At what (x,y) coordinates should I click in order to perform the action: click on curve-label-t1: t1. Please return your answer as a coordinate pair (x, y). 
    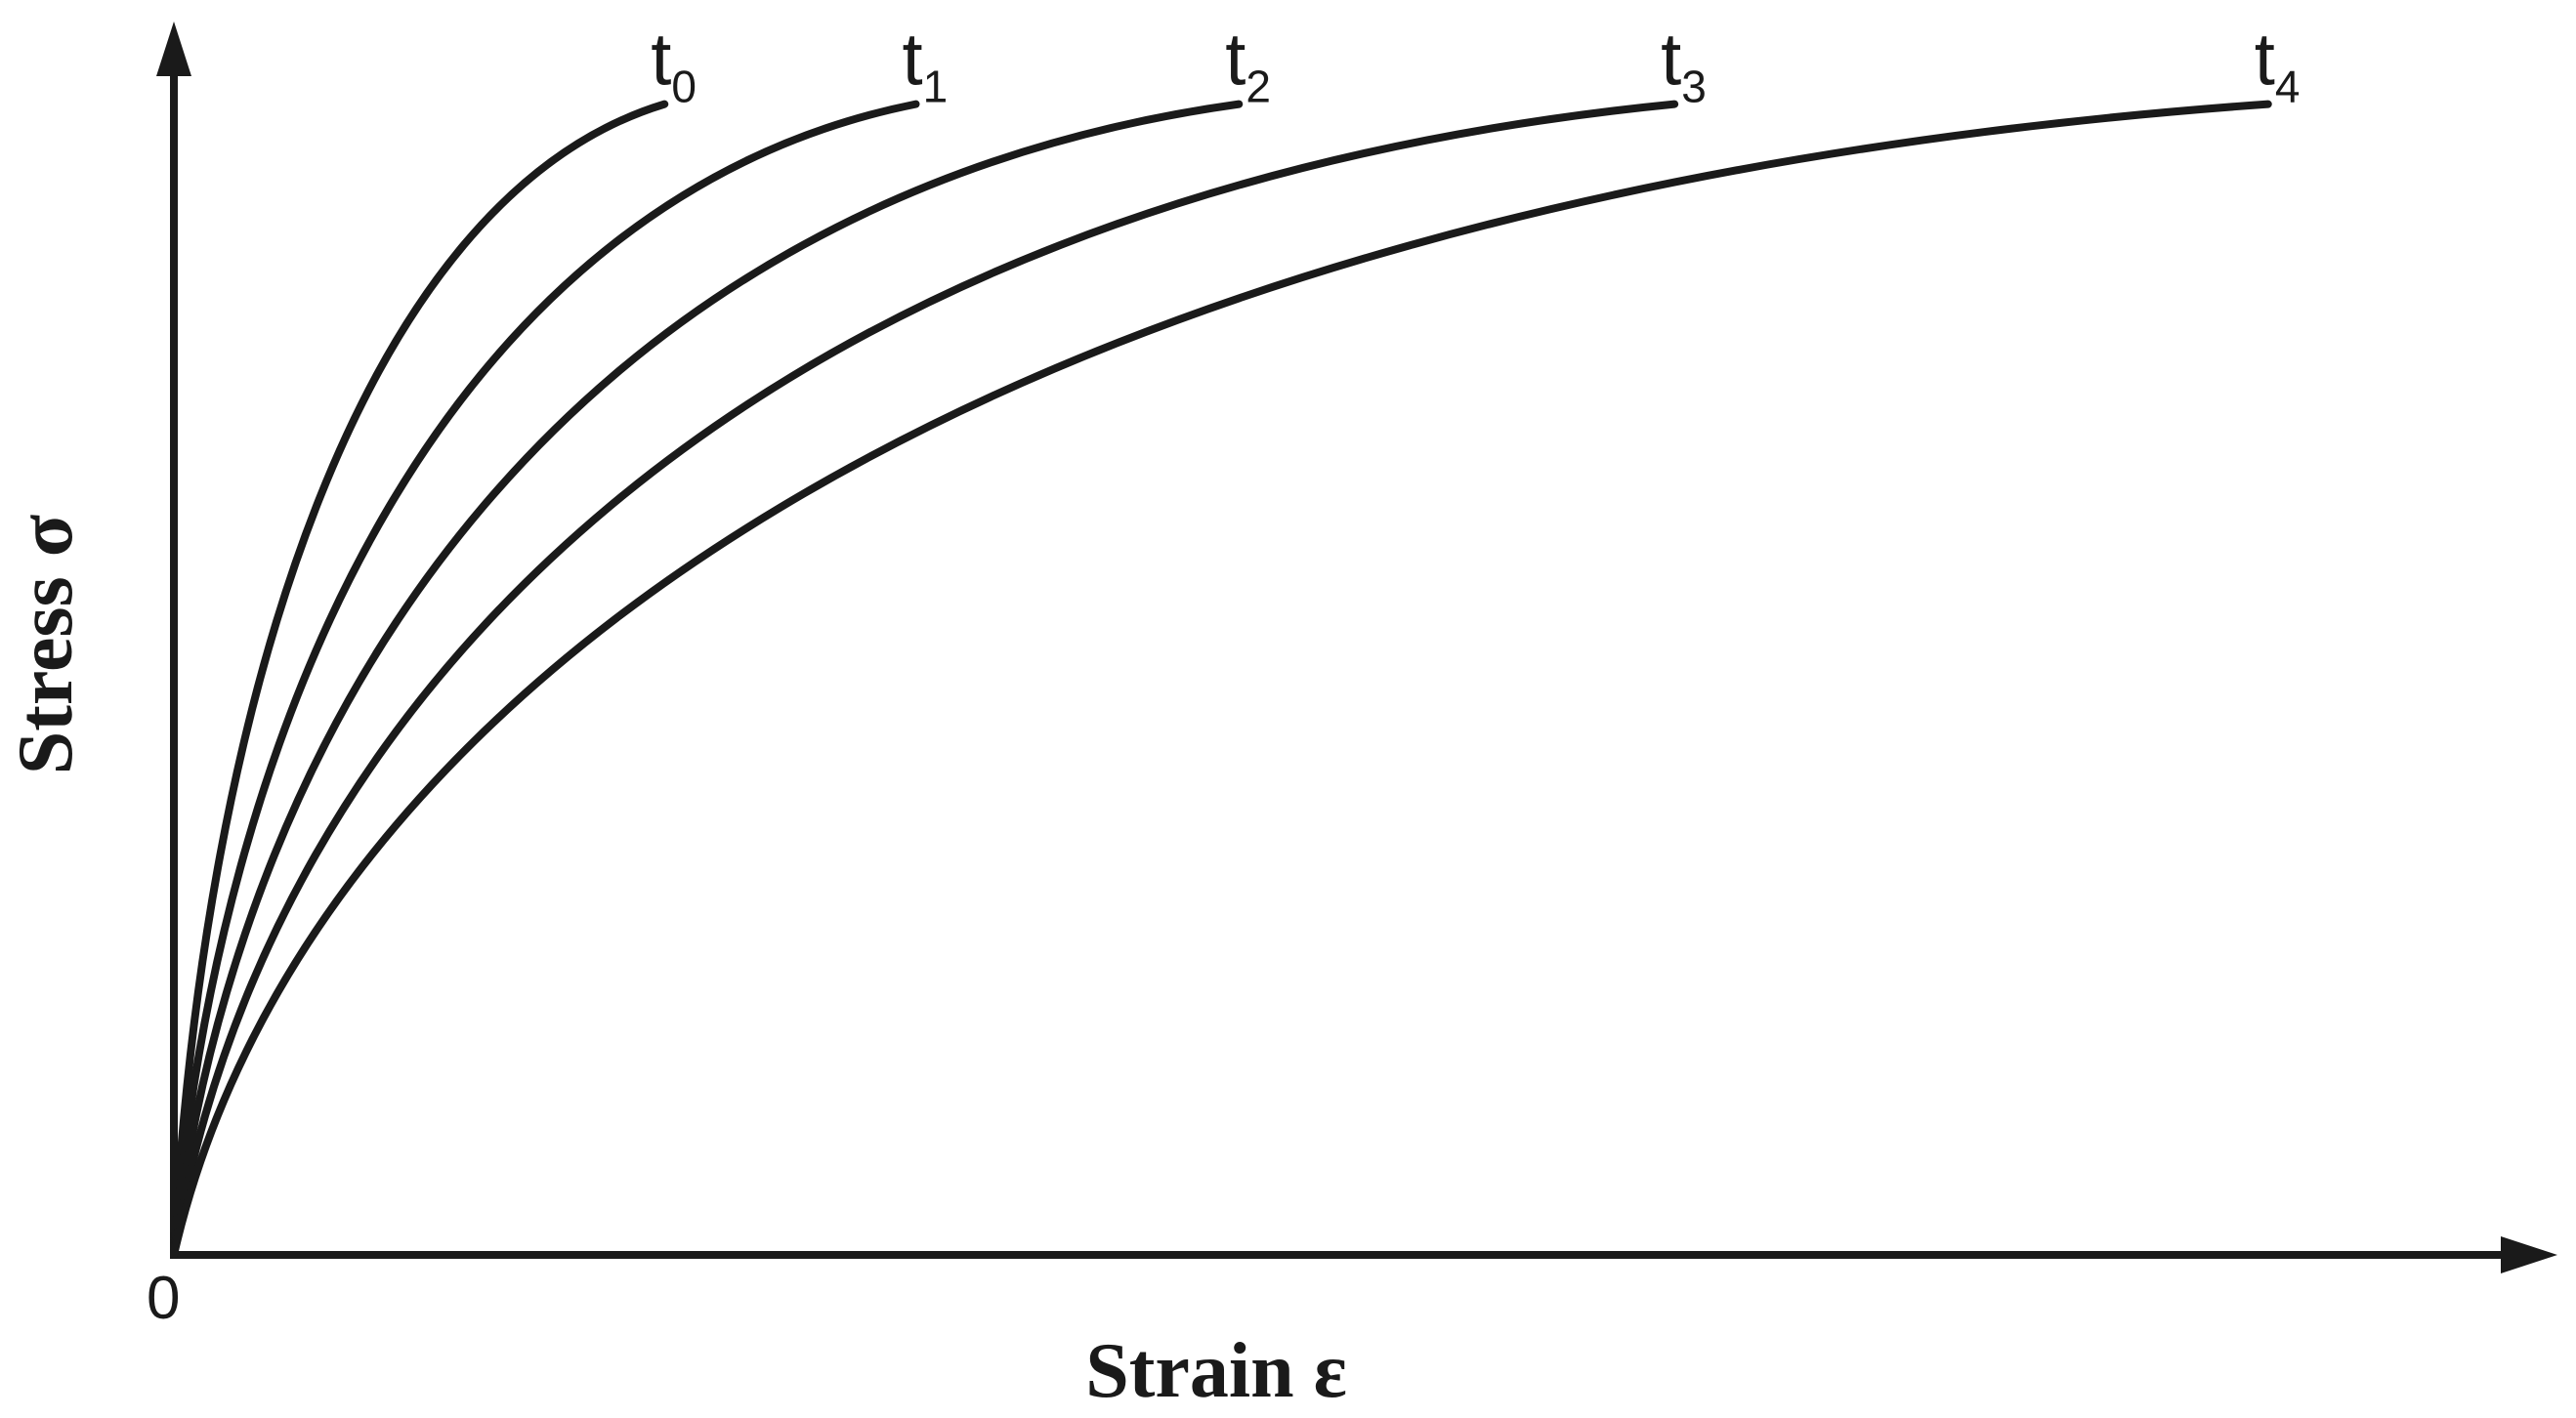
    Looking at the image, I should click on (926, 65).